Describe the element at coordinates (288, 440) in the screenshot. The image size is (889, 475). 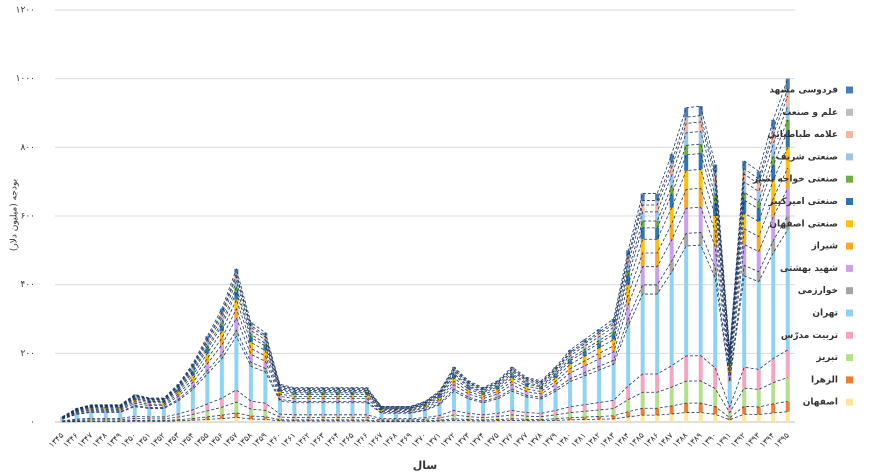
I see `x-tick-label: ۱۳۶۱` at that location.